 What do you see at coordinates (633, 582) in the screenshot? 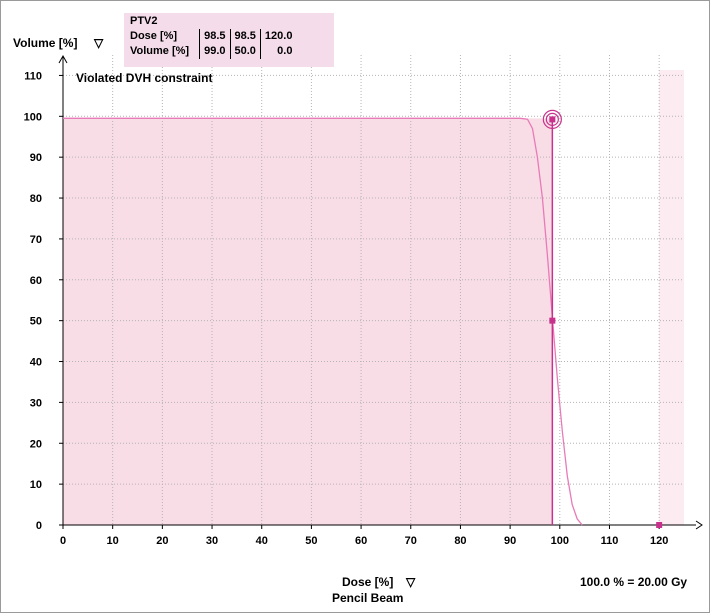
I see `dose-reference: 100.0 % = 20.00 Gy` at bounding box center [633, 582].